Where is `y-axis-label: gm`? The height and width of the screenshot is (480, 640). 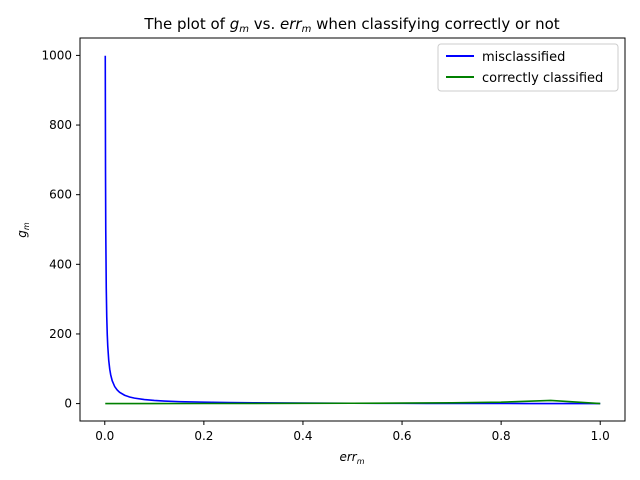 y-axis-label: gm is located at coordinates (23, 230).